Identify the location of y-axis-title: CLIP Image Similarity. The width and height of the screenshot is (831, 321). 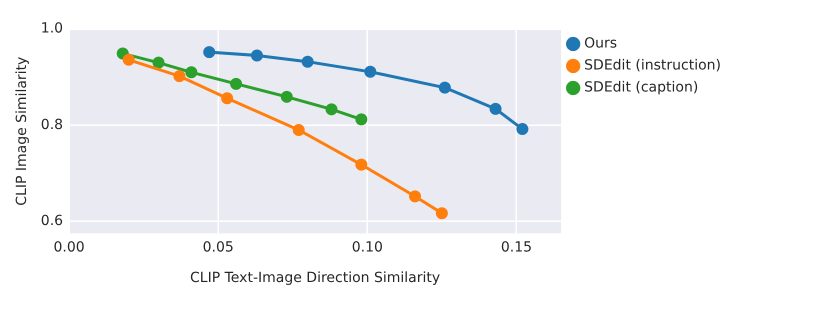
(22, 131).